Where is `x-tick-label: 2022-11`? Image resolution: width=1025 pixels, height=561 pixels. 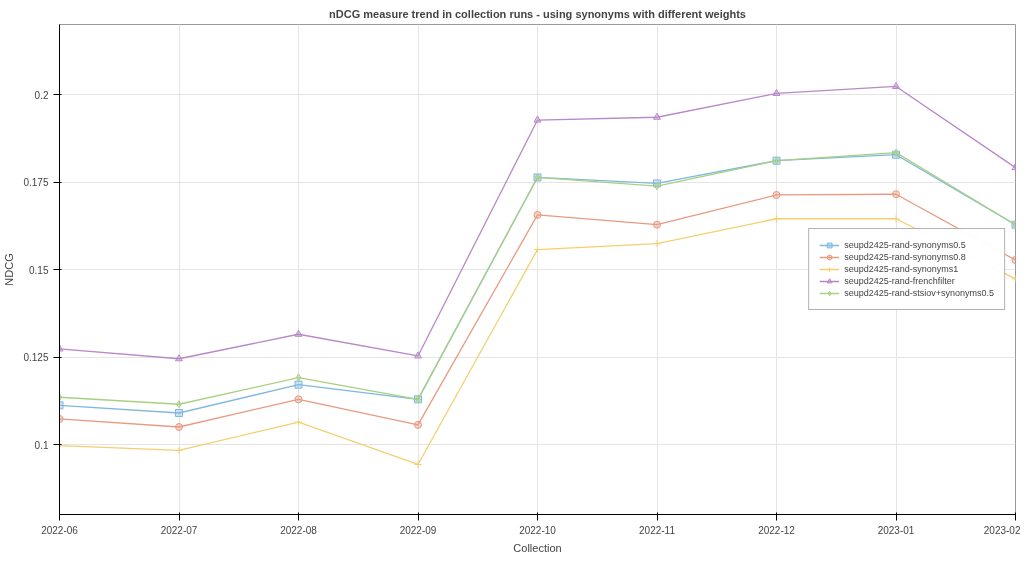
x-tick-label: 2022-11 is located at coordinates (657, 530).